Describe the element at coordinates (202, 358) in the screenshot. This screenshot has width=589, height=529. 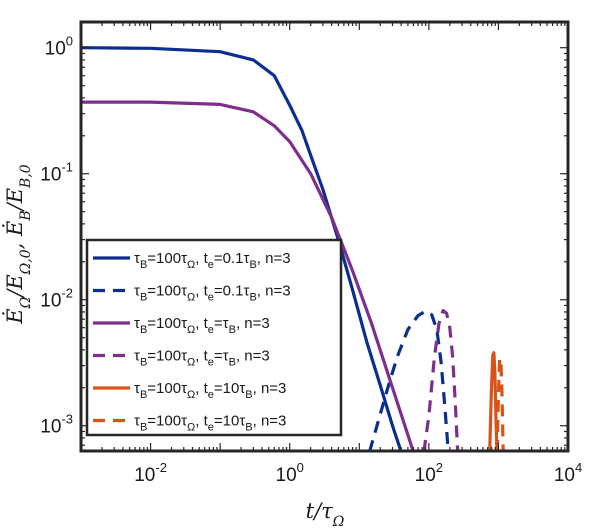
I see `legend-label-4: τB=100τΩ, te=τB, n=3` at that location.